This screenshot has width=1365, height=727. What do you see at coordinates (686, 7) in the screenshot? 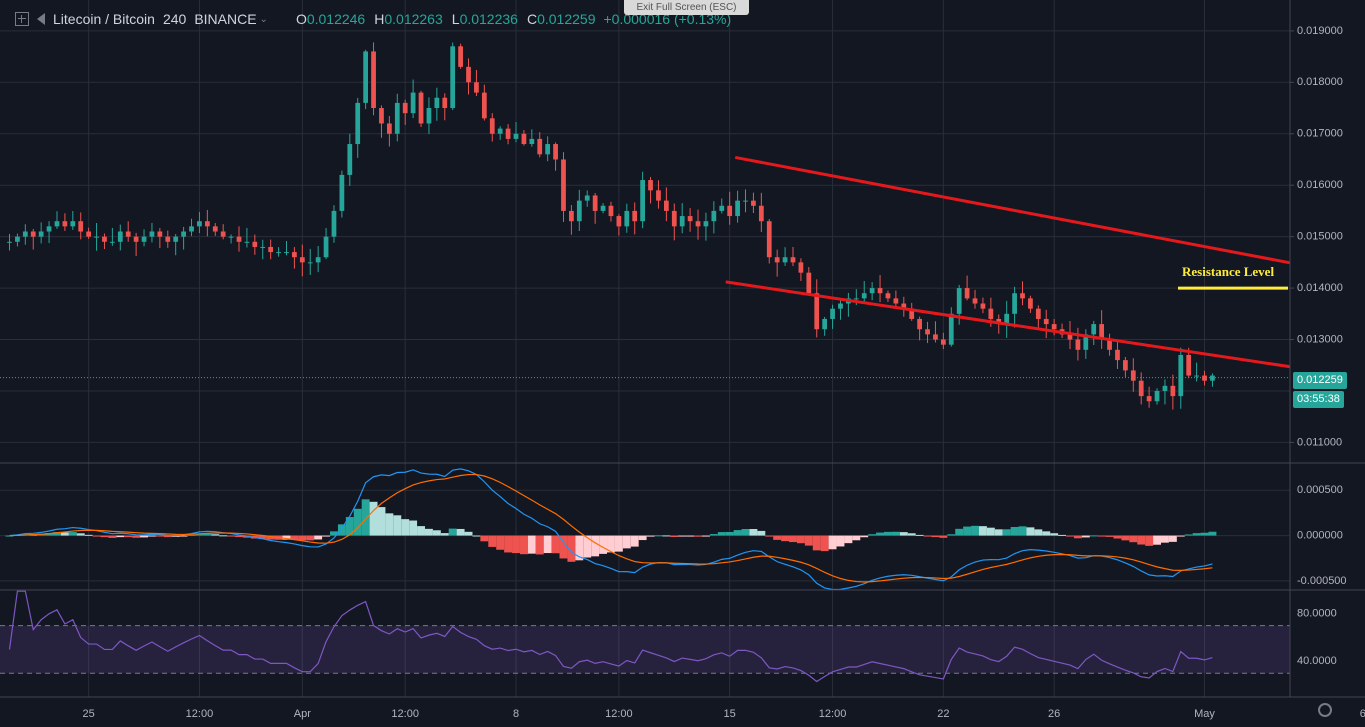
I see `exit-fullscreen-button: Exit Full Screen (ESC)` at bounding box center [686, 7].